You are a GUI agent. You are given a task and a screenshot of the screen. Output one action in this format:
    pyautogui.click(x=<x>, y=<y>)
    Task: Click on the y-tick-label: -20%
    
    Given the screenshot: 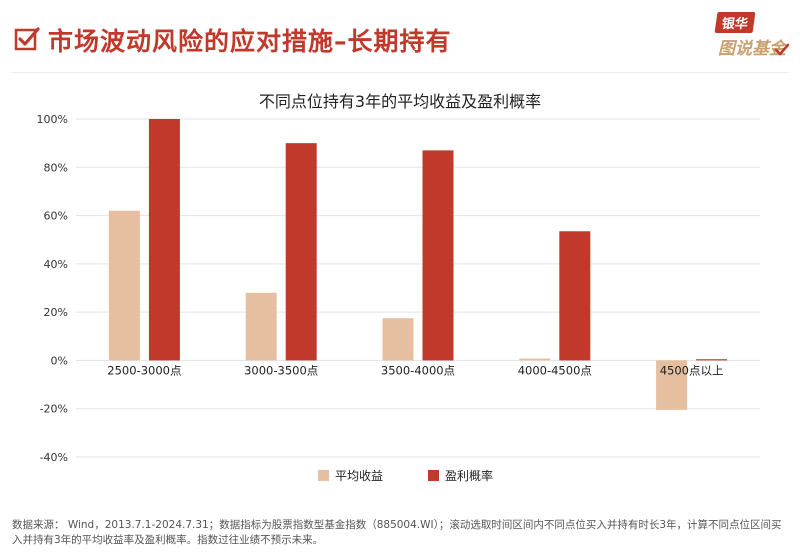 What is the action you would take?
    pyautogui.click(x=54, y=409)
    